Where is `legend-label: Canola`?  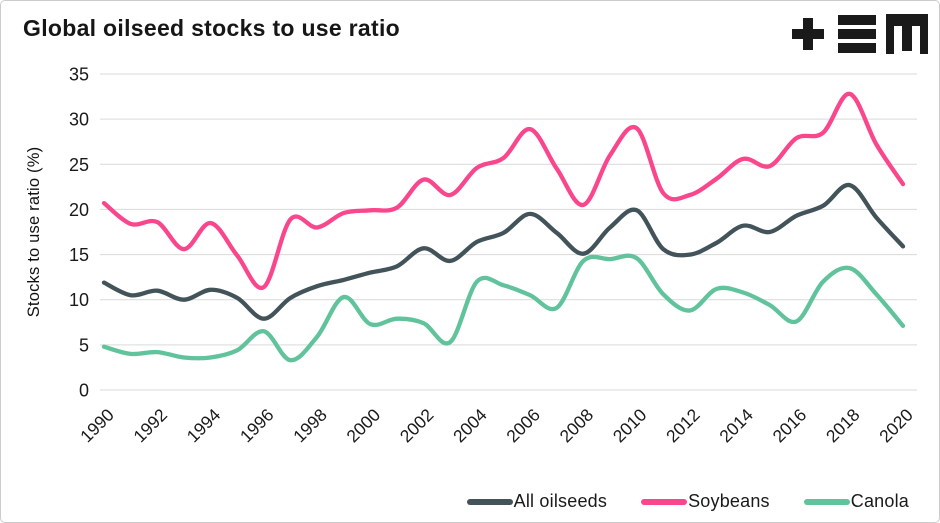
legend-label: Canola is located at coordinates (879, 501).